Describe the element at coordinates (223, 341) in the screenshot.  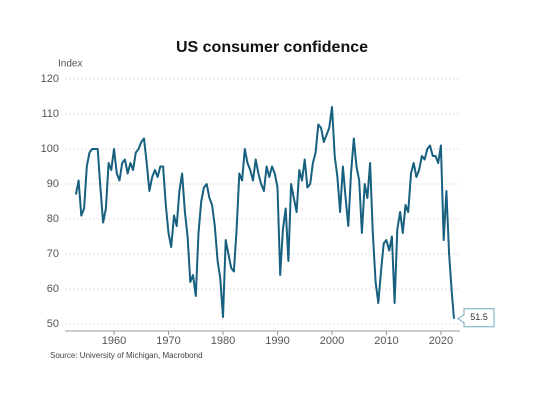
I see `x-tick-label: 1980` at that location.